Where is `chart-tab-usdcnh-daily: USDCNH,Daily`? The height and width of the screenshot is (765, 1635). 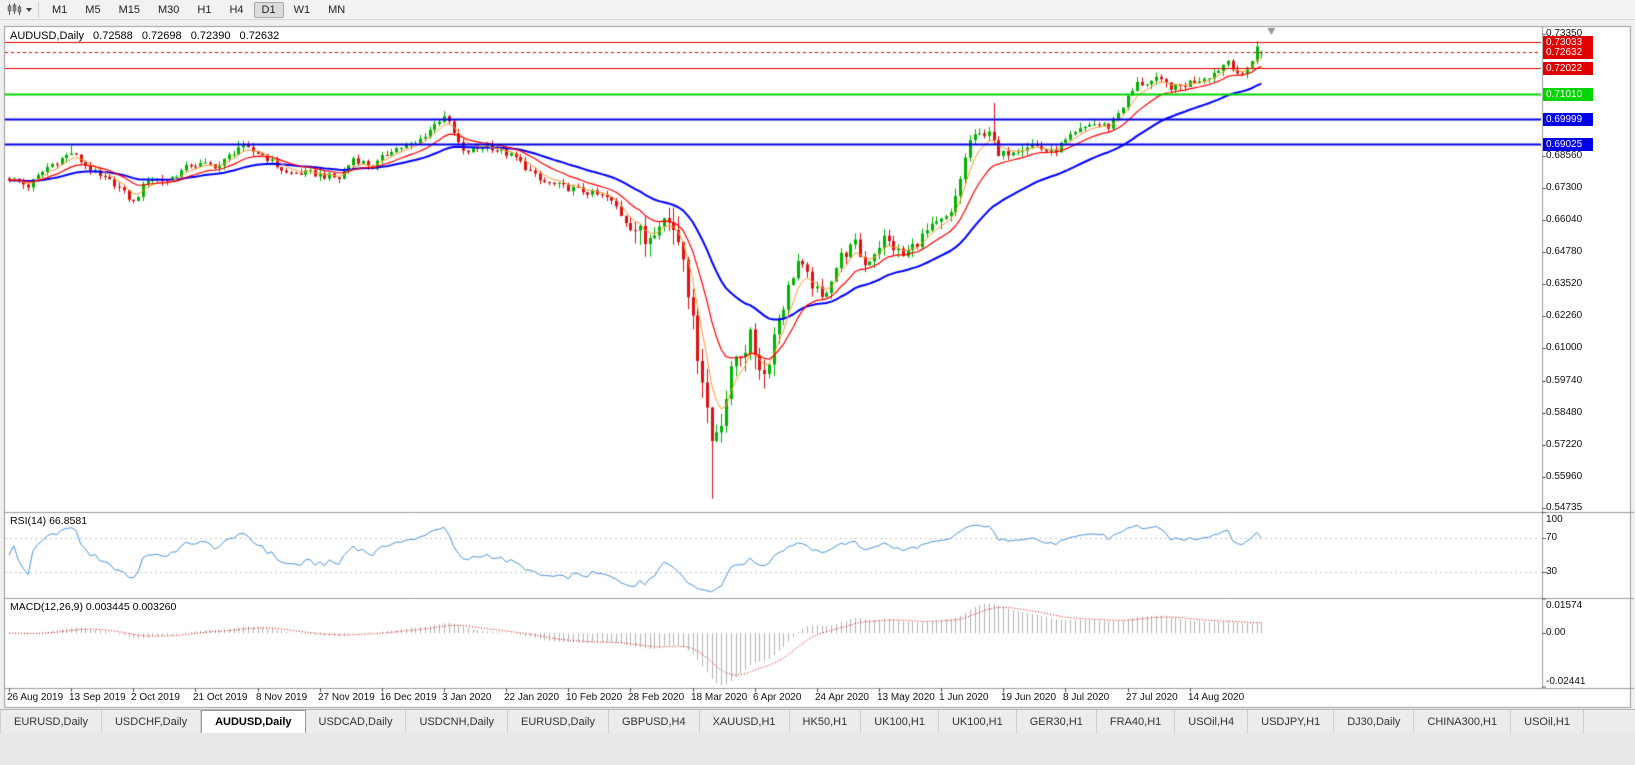 chart-tab-usdcnh-daily: USDCNH,Daily is located at coordinates (457, 721).